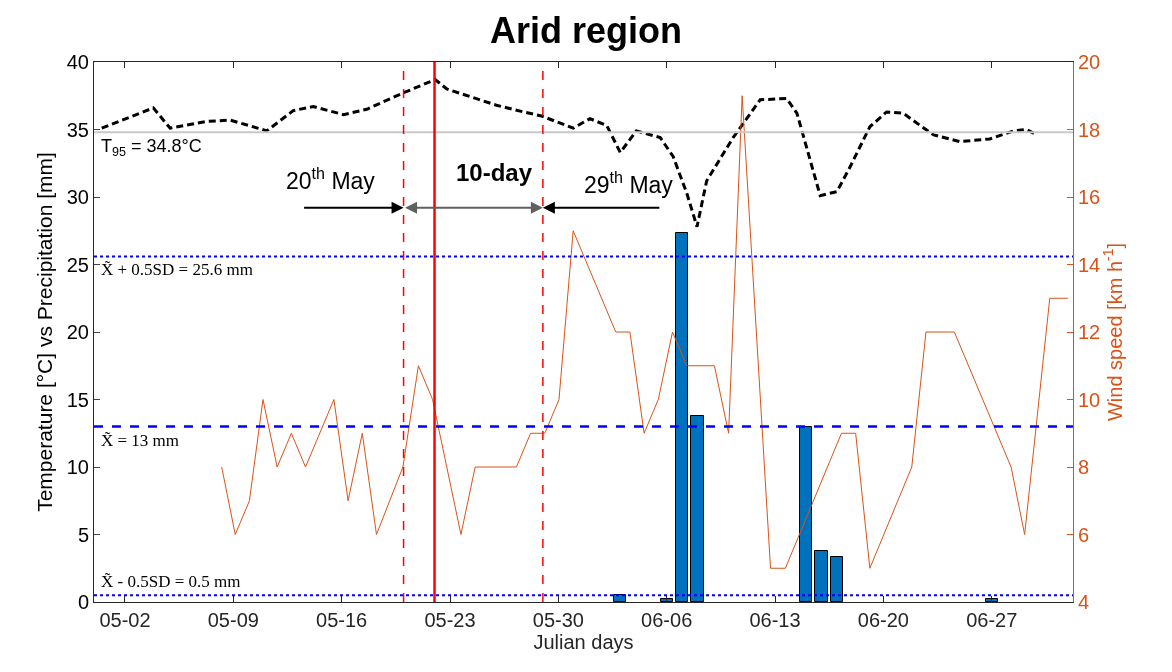 The image size is (1172, 672). Describe the element at coordinates (342, 620) in the screenshot. I see `x-tick-label: 05-16` at that location.